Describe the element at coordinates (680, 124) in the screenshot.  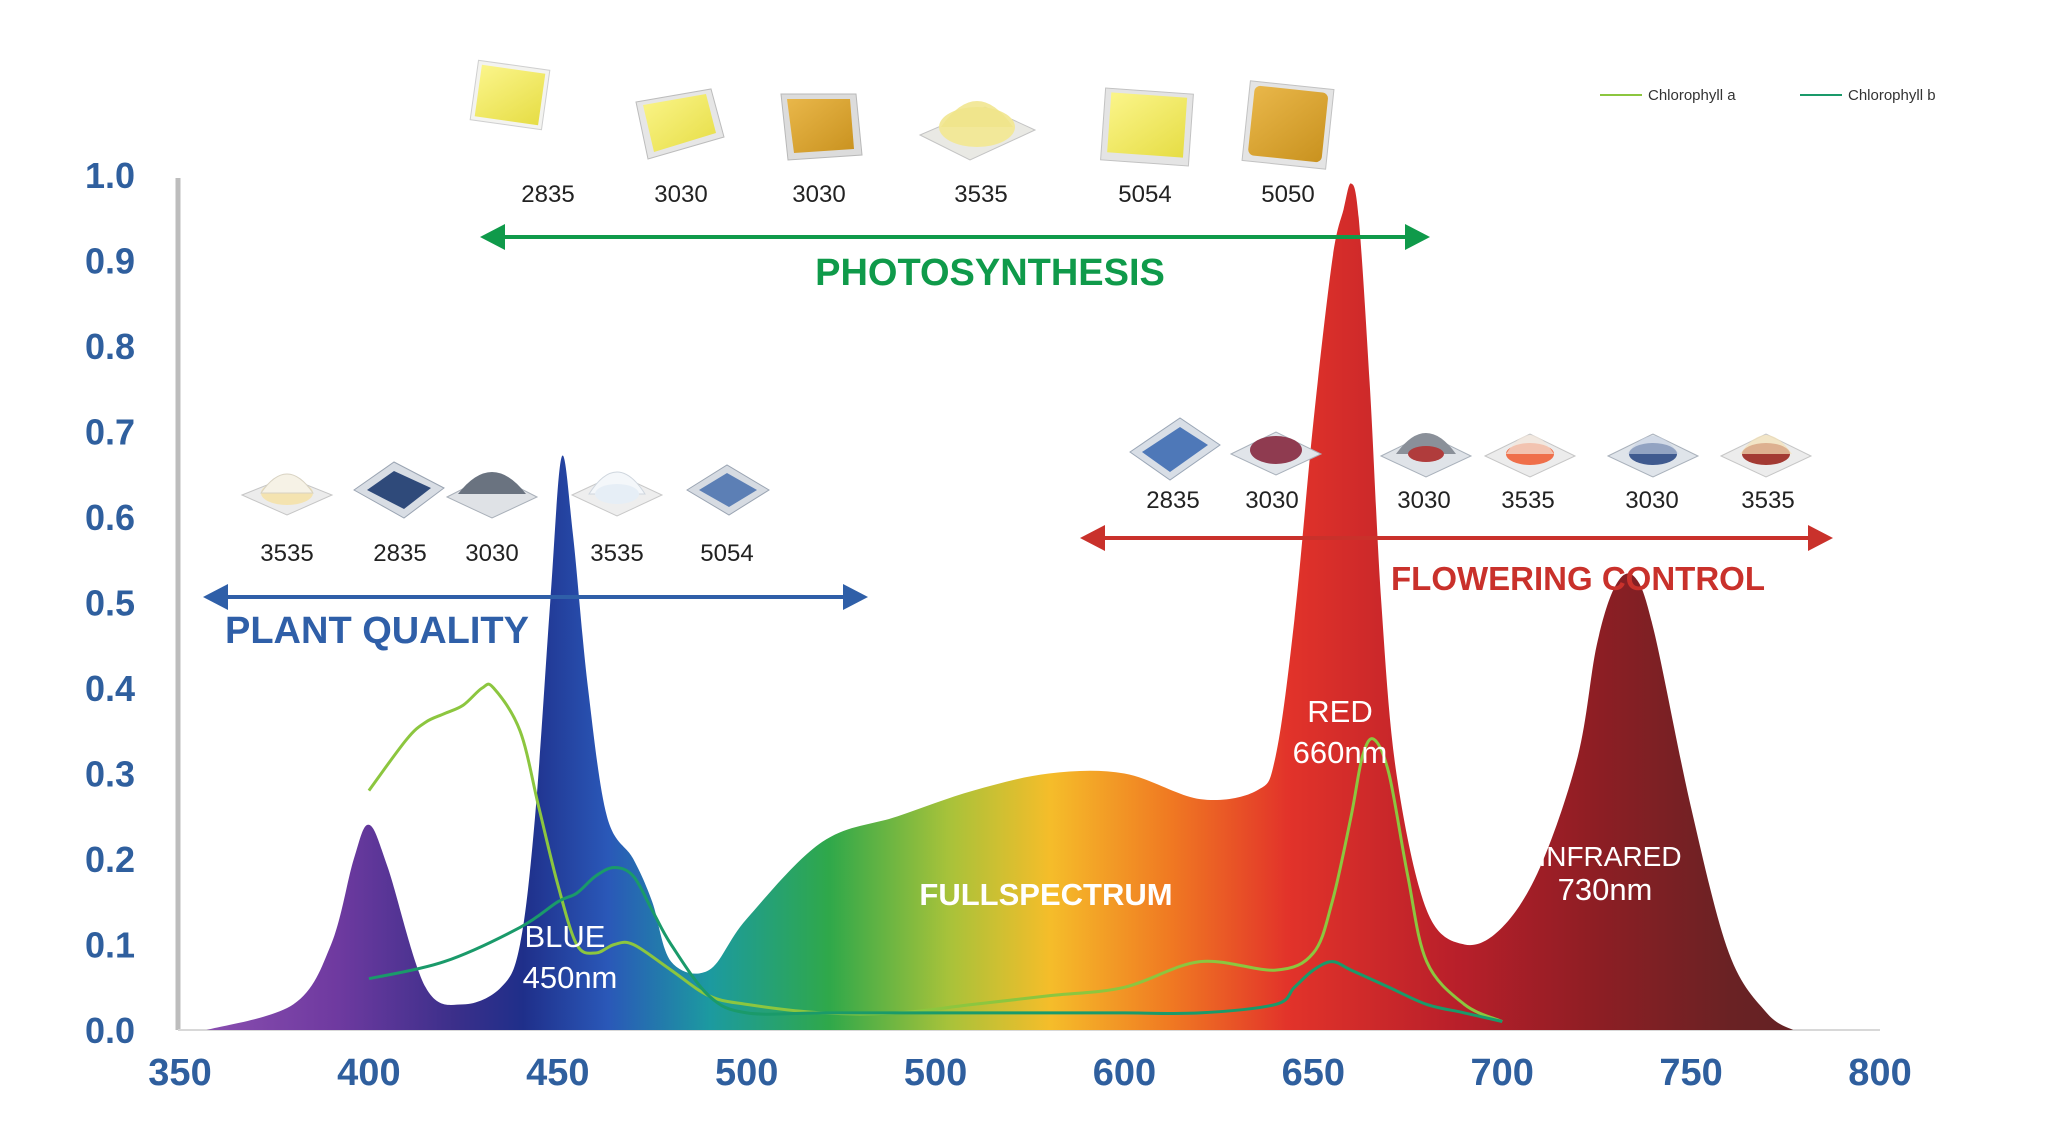
I see `led-chip-3030-yellow` at that location.